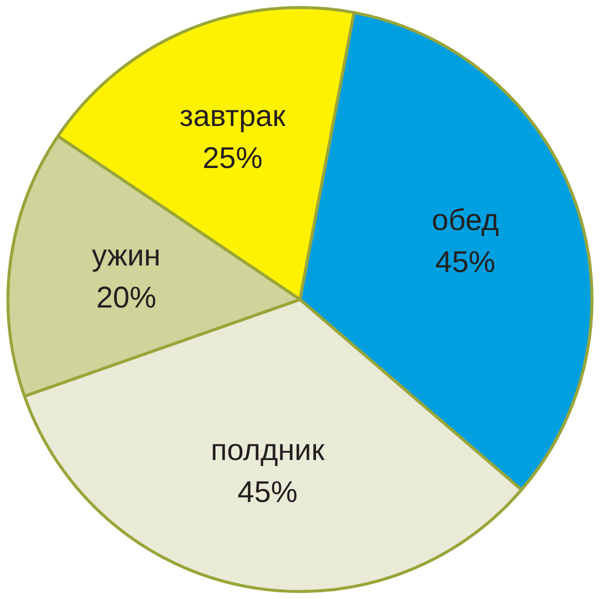  I want to click on slice-label: ужин, so click(126, 255).